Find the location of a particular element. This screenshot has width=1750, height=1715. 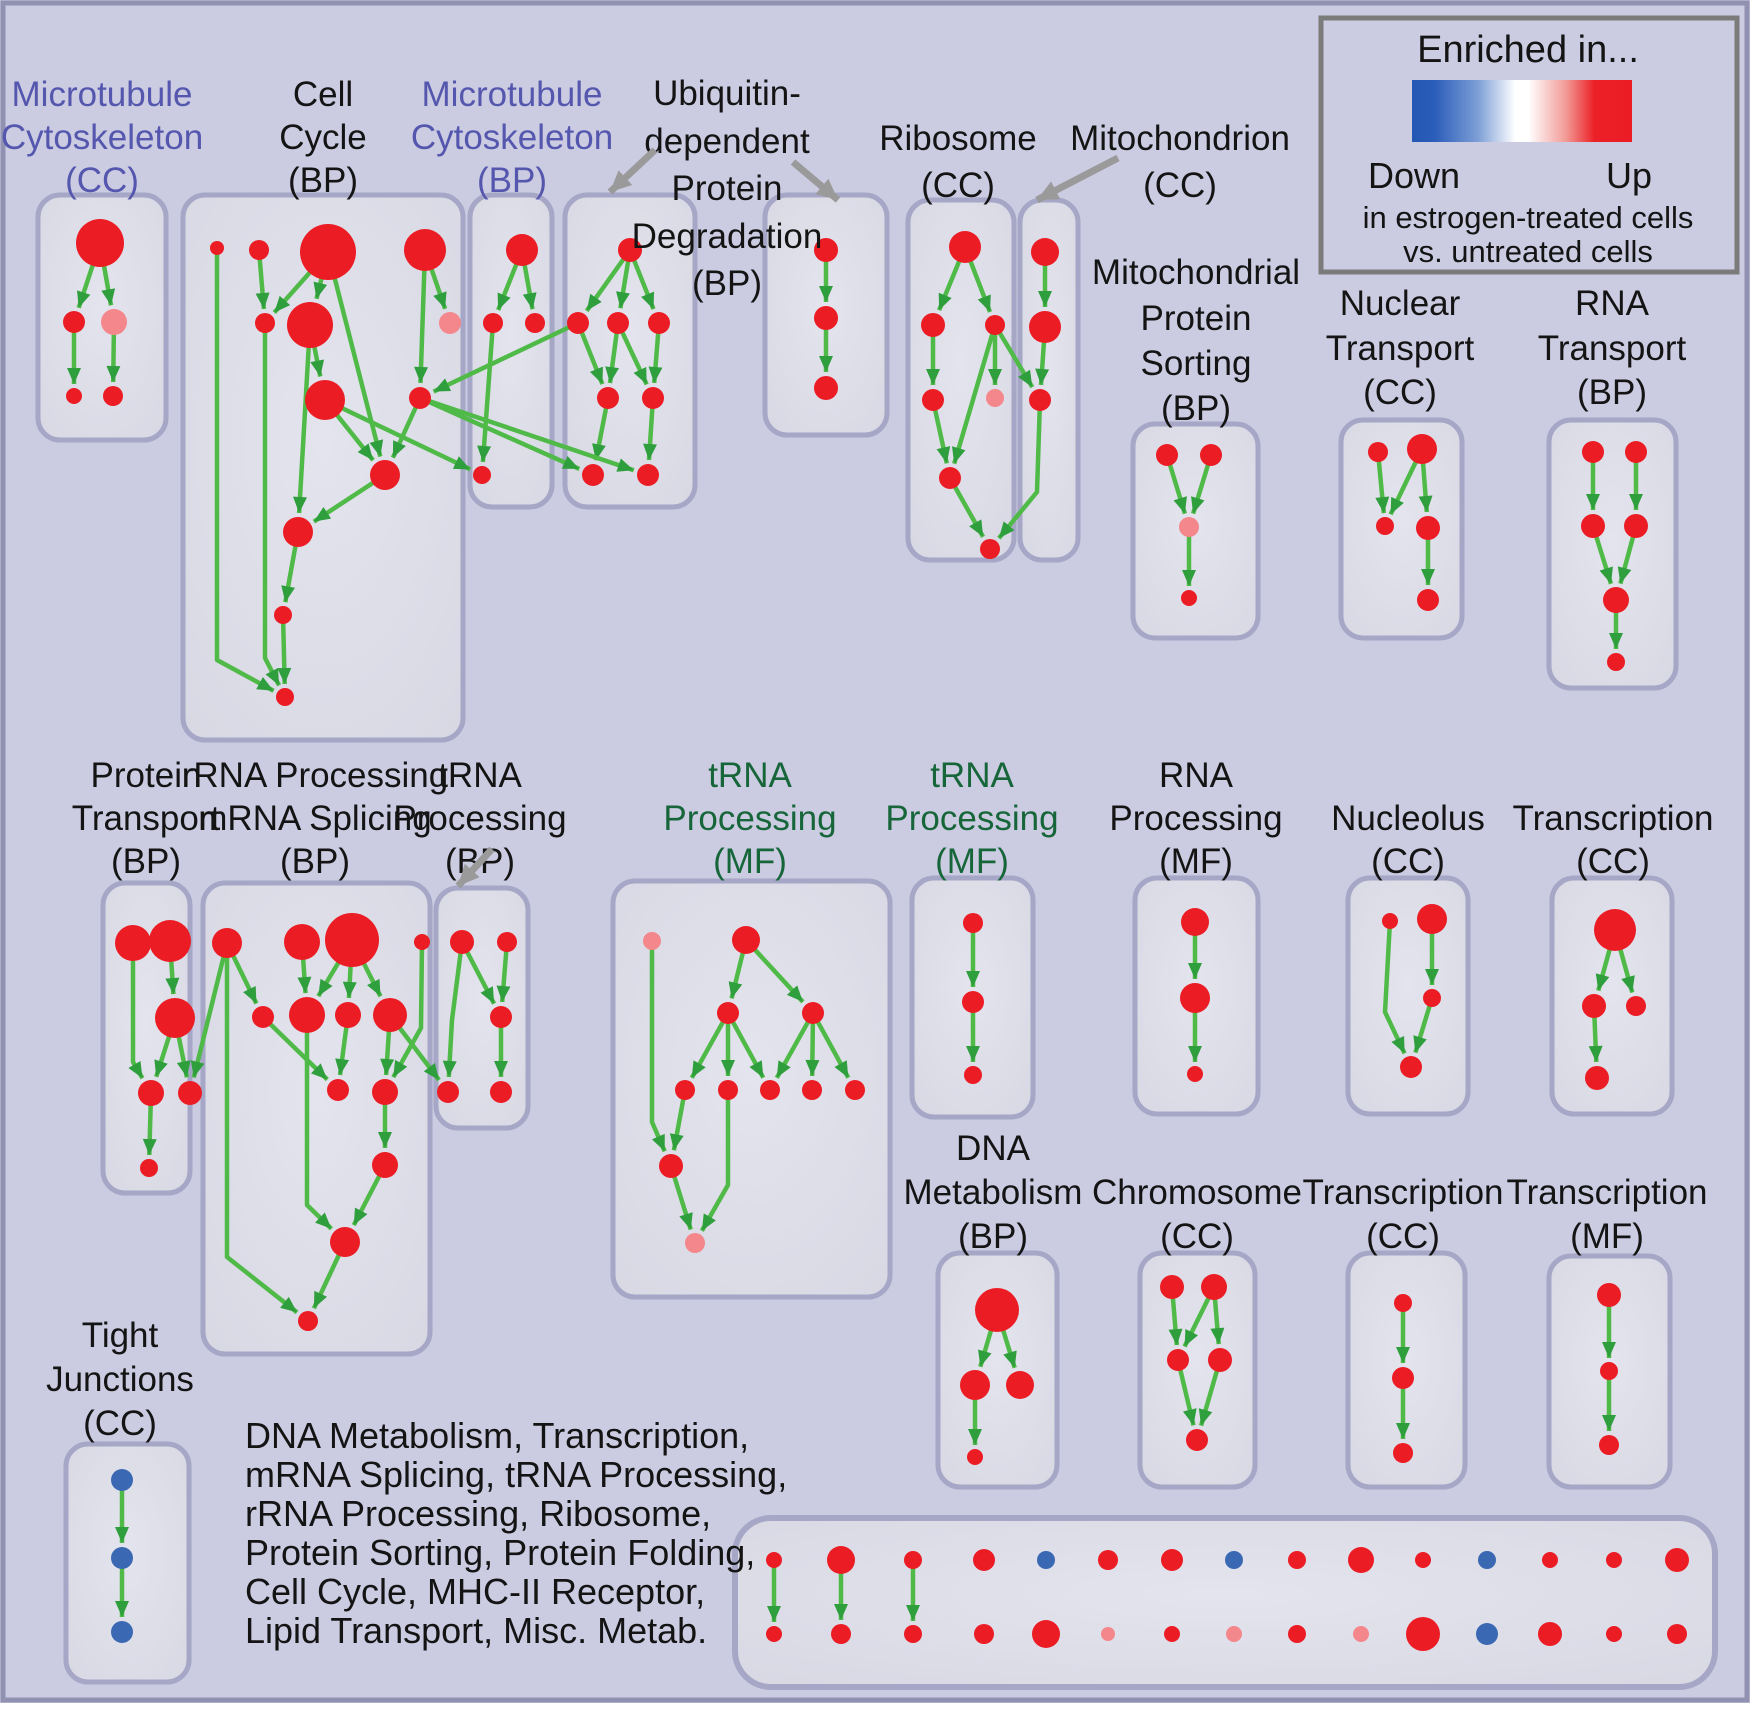

footnote-line: Cell Cycle, MHC-II Receptor, is located at coordinates (475, 1591).